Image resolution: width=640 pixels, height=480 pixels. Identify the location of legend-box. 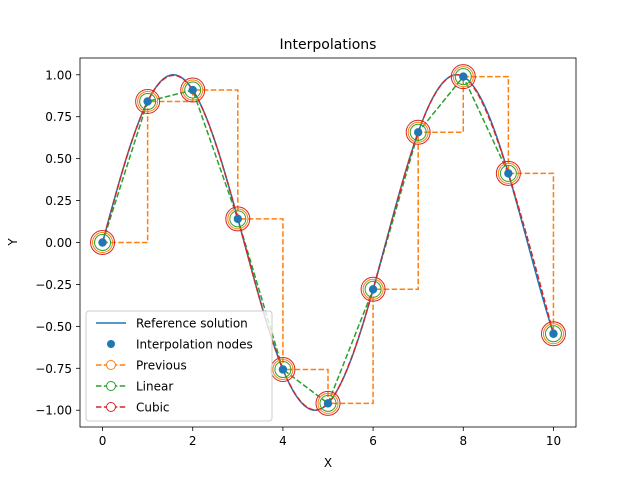
(179, 366).